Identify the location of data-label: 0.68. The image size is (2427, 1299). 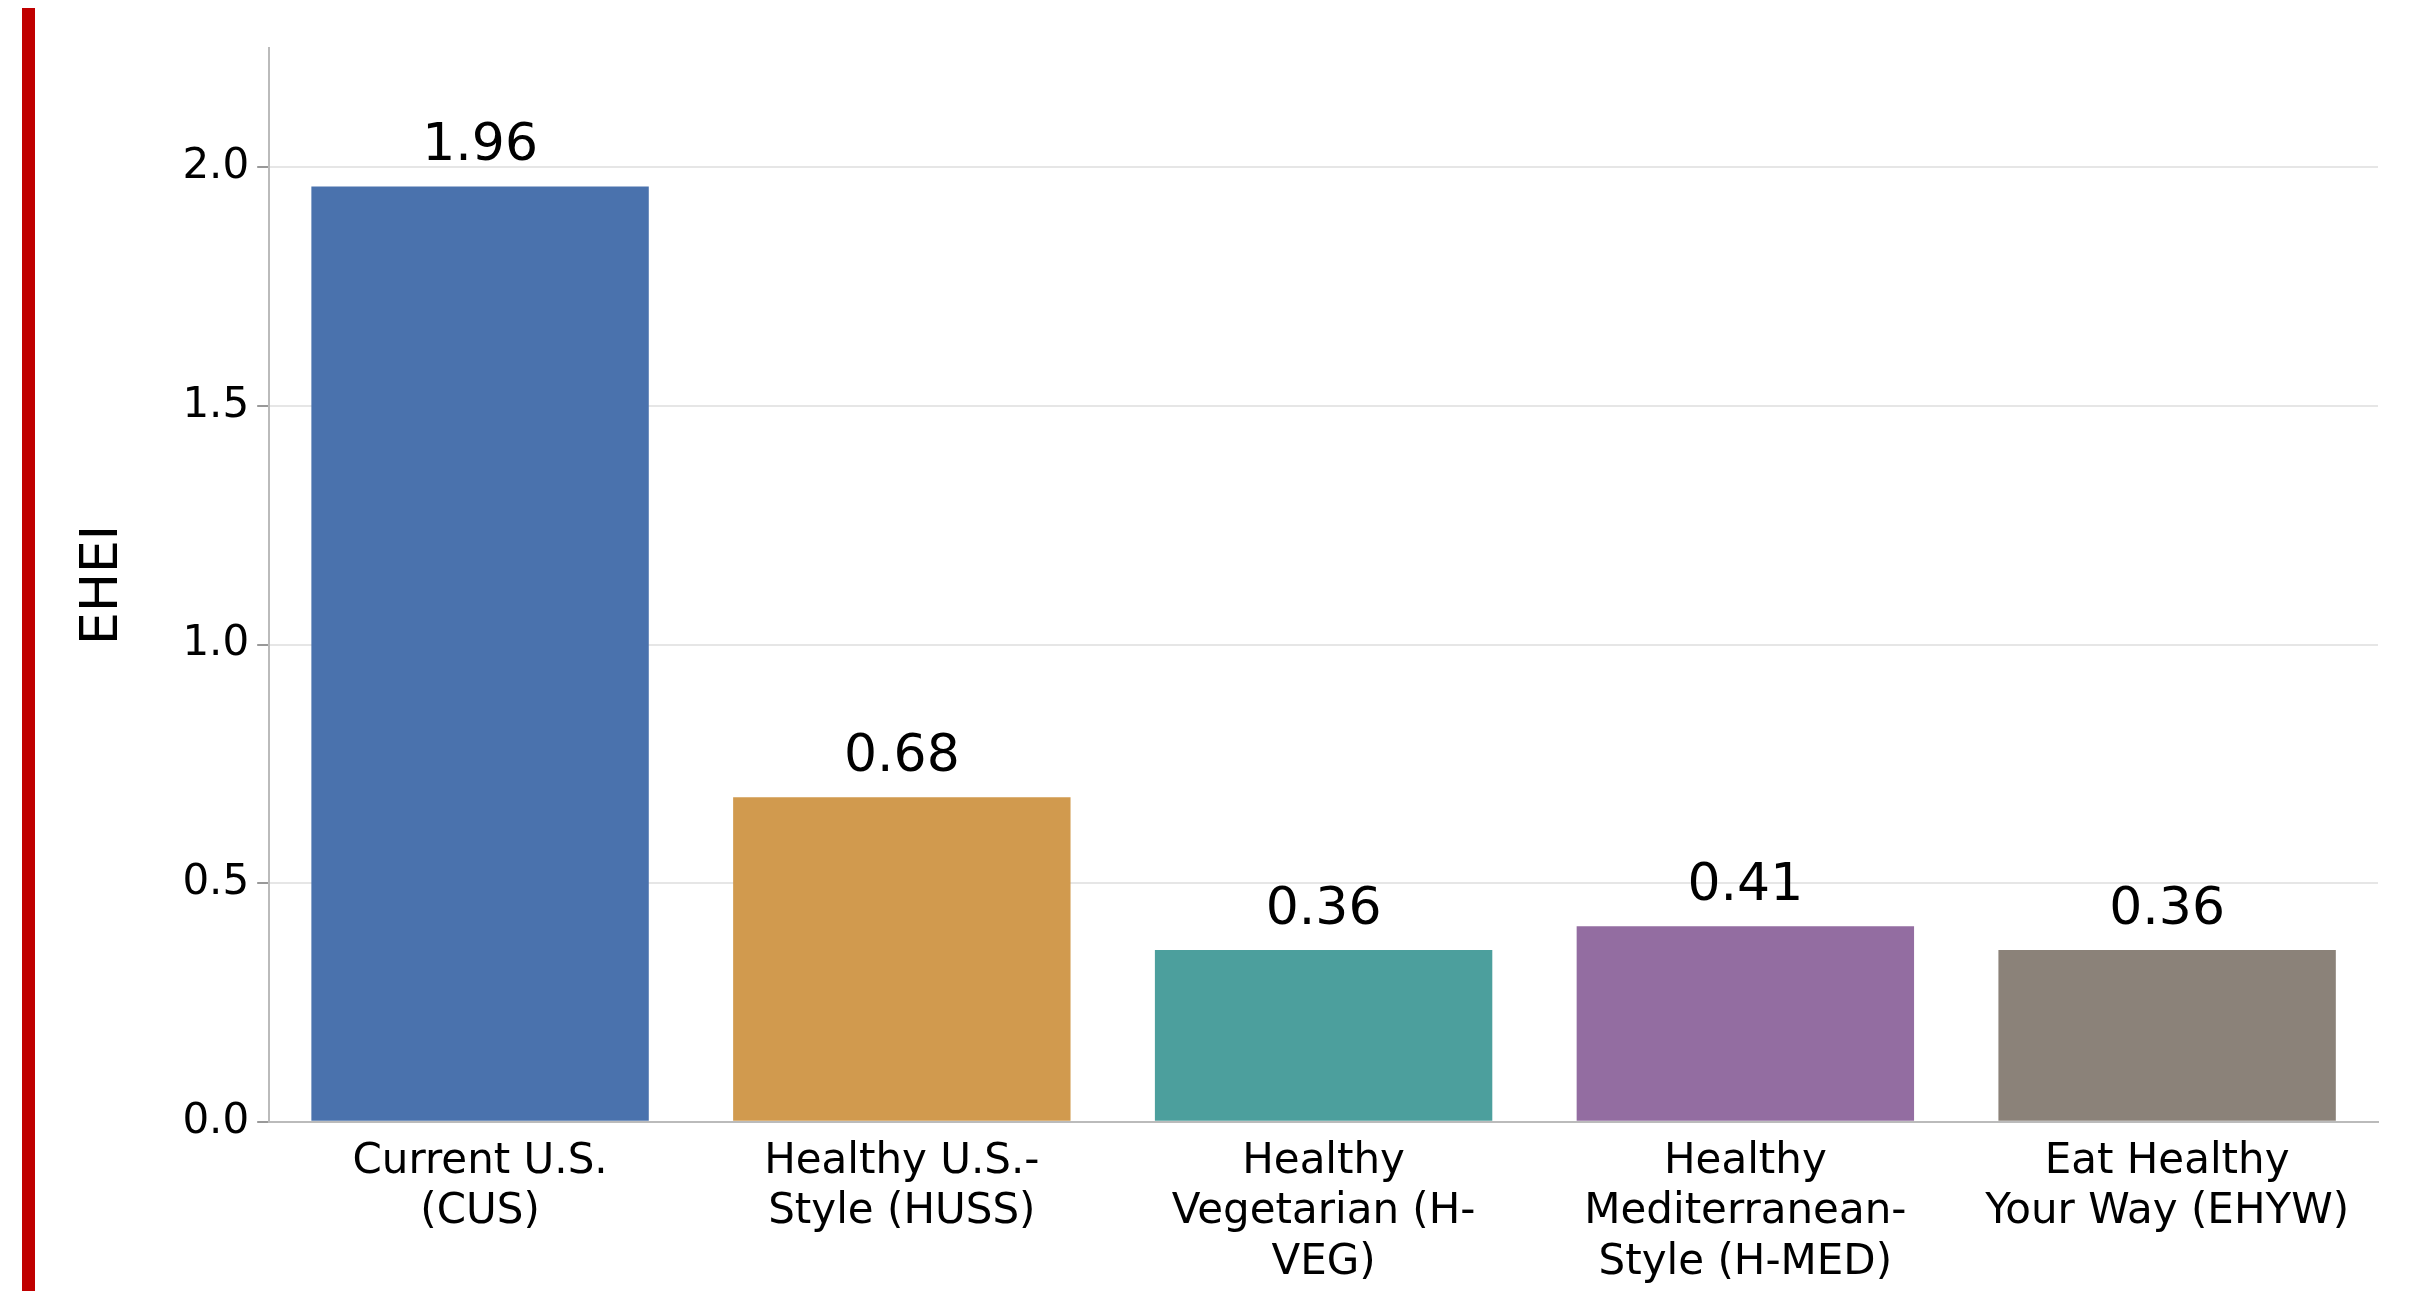
(901, 752).